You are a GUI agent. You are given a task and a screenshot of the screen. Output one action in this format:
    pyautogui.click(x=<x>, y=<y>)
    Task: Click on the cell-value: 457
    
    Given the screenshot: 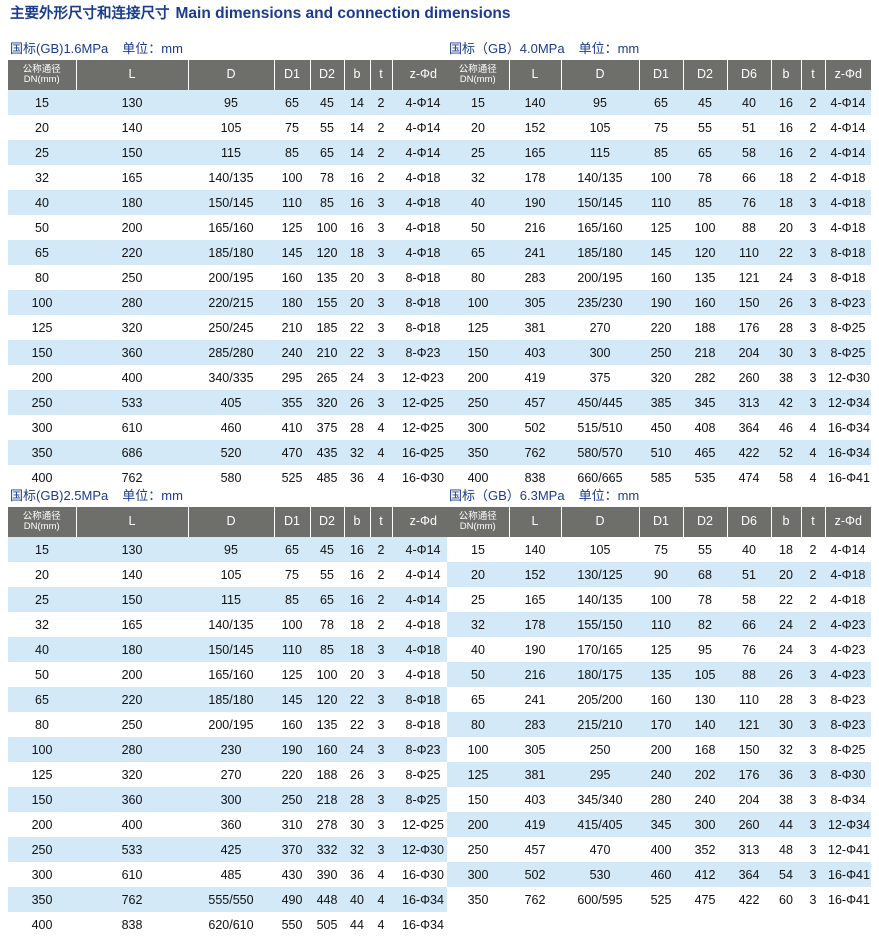 What is the action you would take?
    pyautogui.click(x=535, y=849)
    